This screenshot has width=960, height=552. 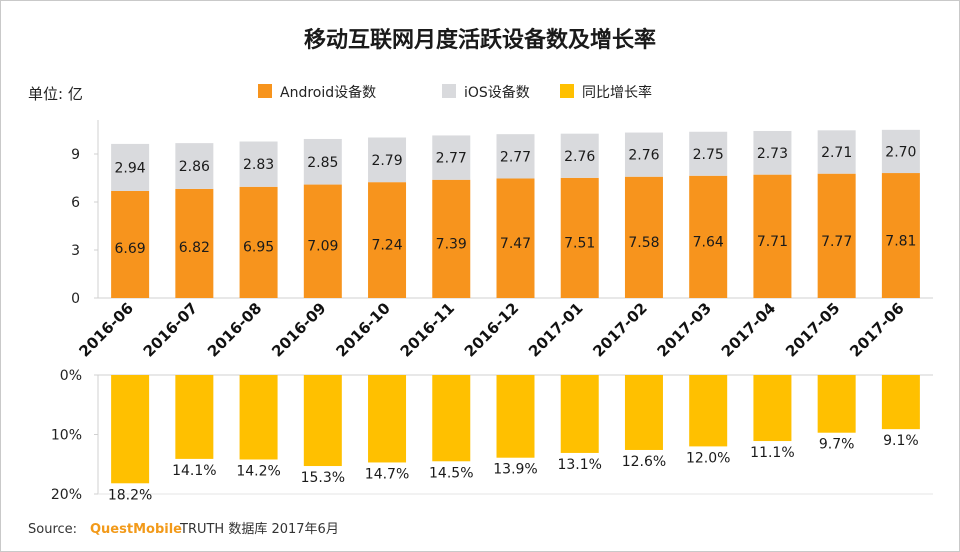 I want to click on growth-value-label: 15.3%, so click(x=323, y=478).